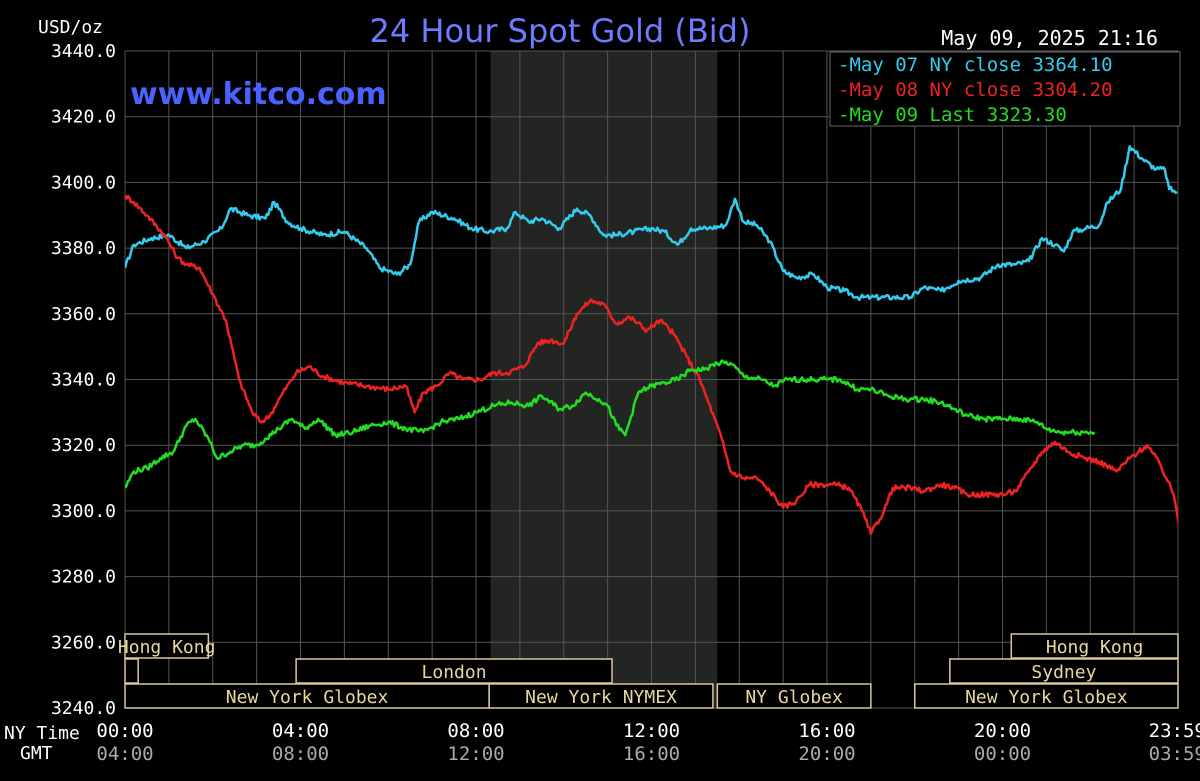 This screenshot has height=781, width=1200. I want to click on x-tick-label-ny: 04:00, so click(300, 731).